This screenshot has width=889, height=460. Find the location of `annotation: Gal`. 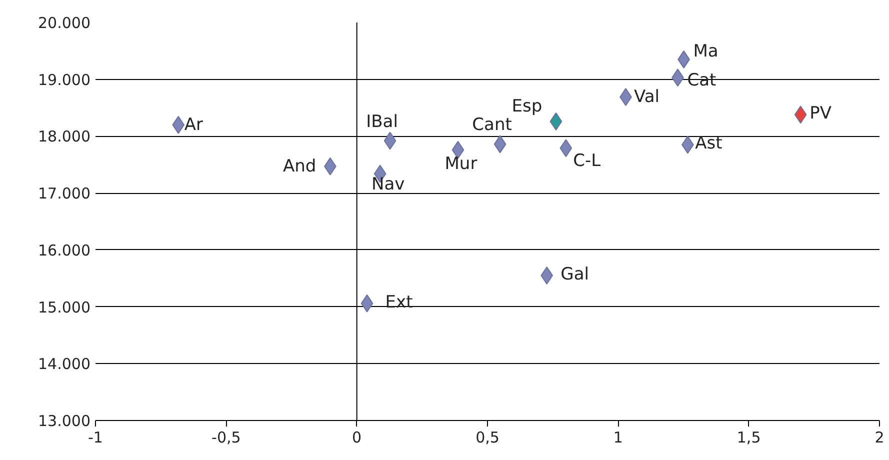

annotation: Gal is located at coordinates (574, 274).